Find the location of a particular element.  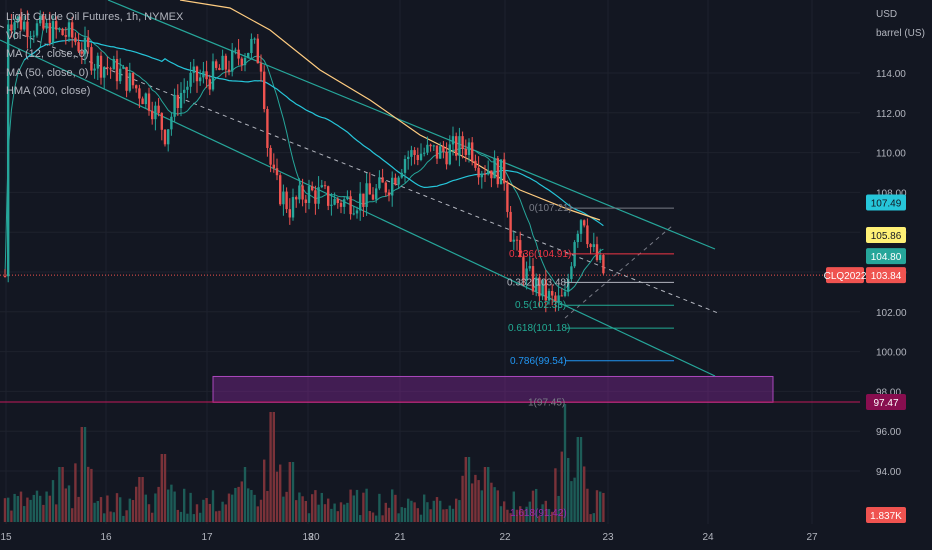

price-tick-label: 108.00 is located at coordinates (891, 193).